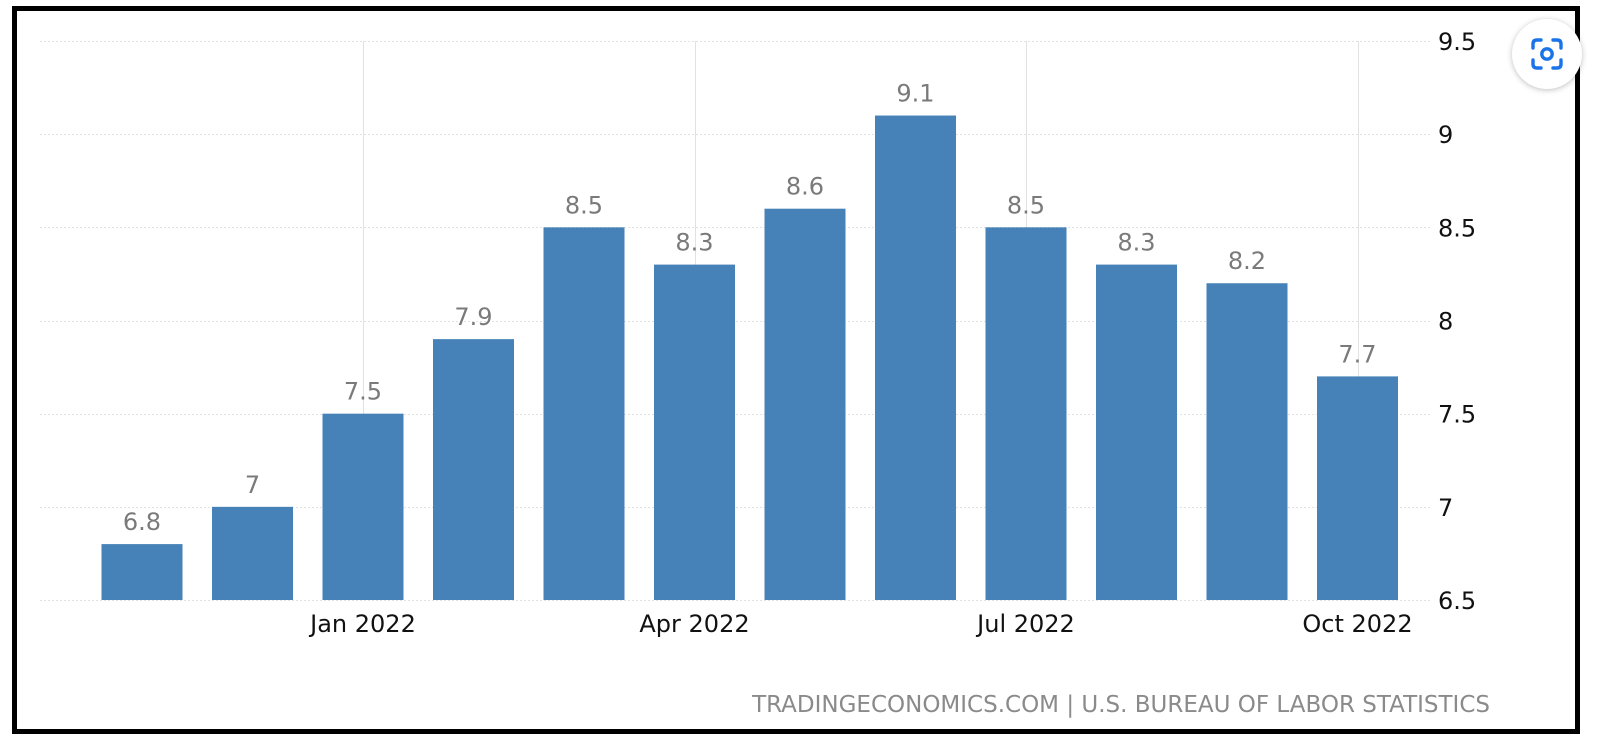  I want to click on x-tick-label: Oct 2022, so click(1357, 624).